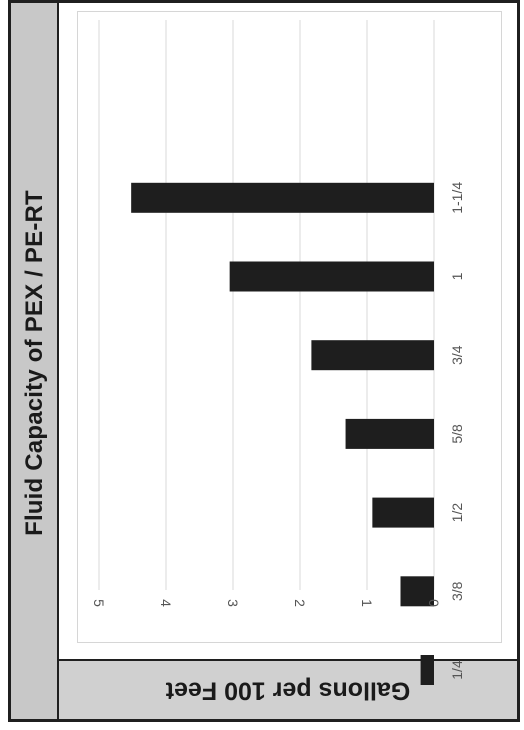 The image size is (524, 730). I want to click on category-tick-label: 1/2, so click(457, 513).